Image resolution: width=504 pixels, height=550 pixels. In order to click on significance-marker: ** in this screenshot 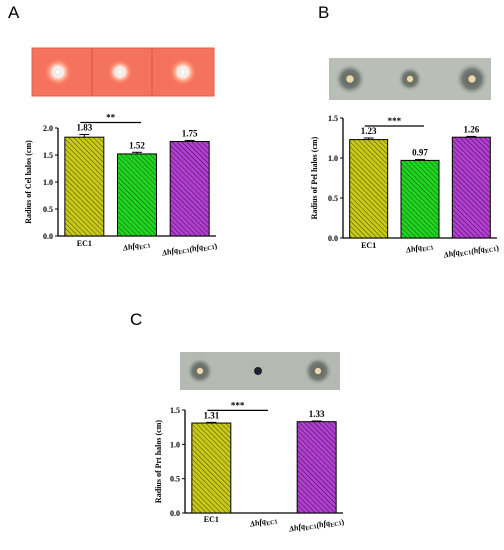, I will do `click(111, 117)`.